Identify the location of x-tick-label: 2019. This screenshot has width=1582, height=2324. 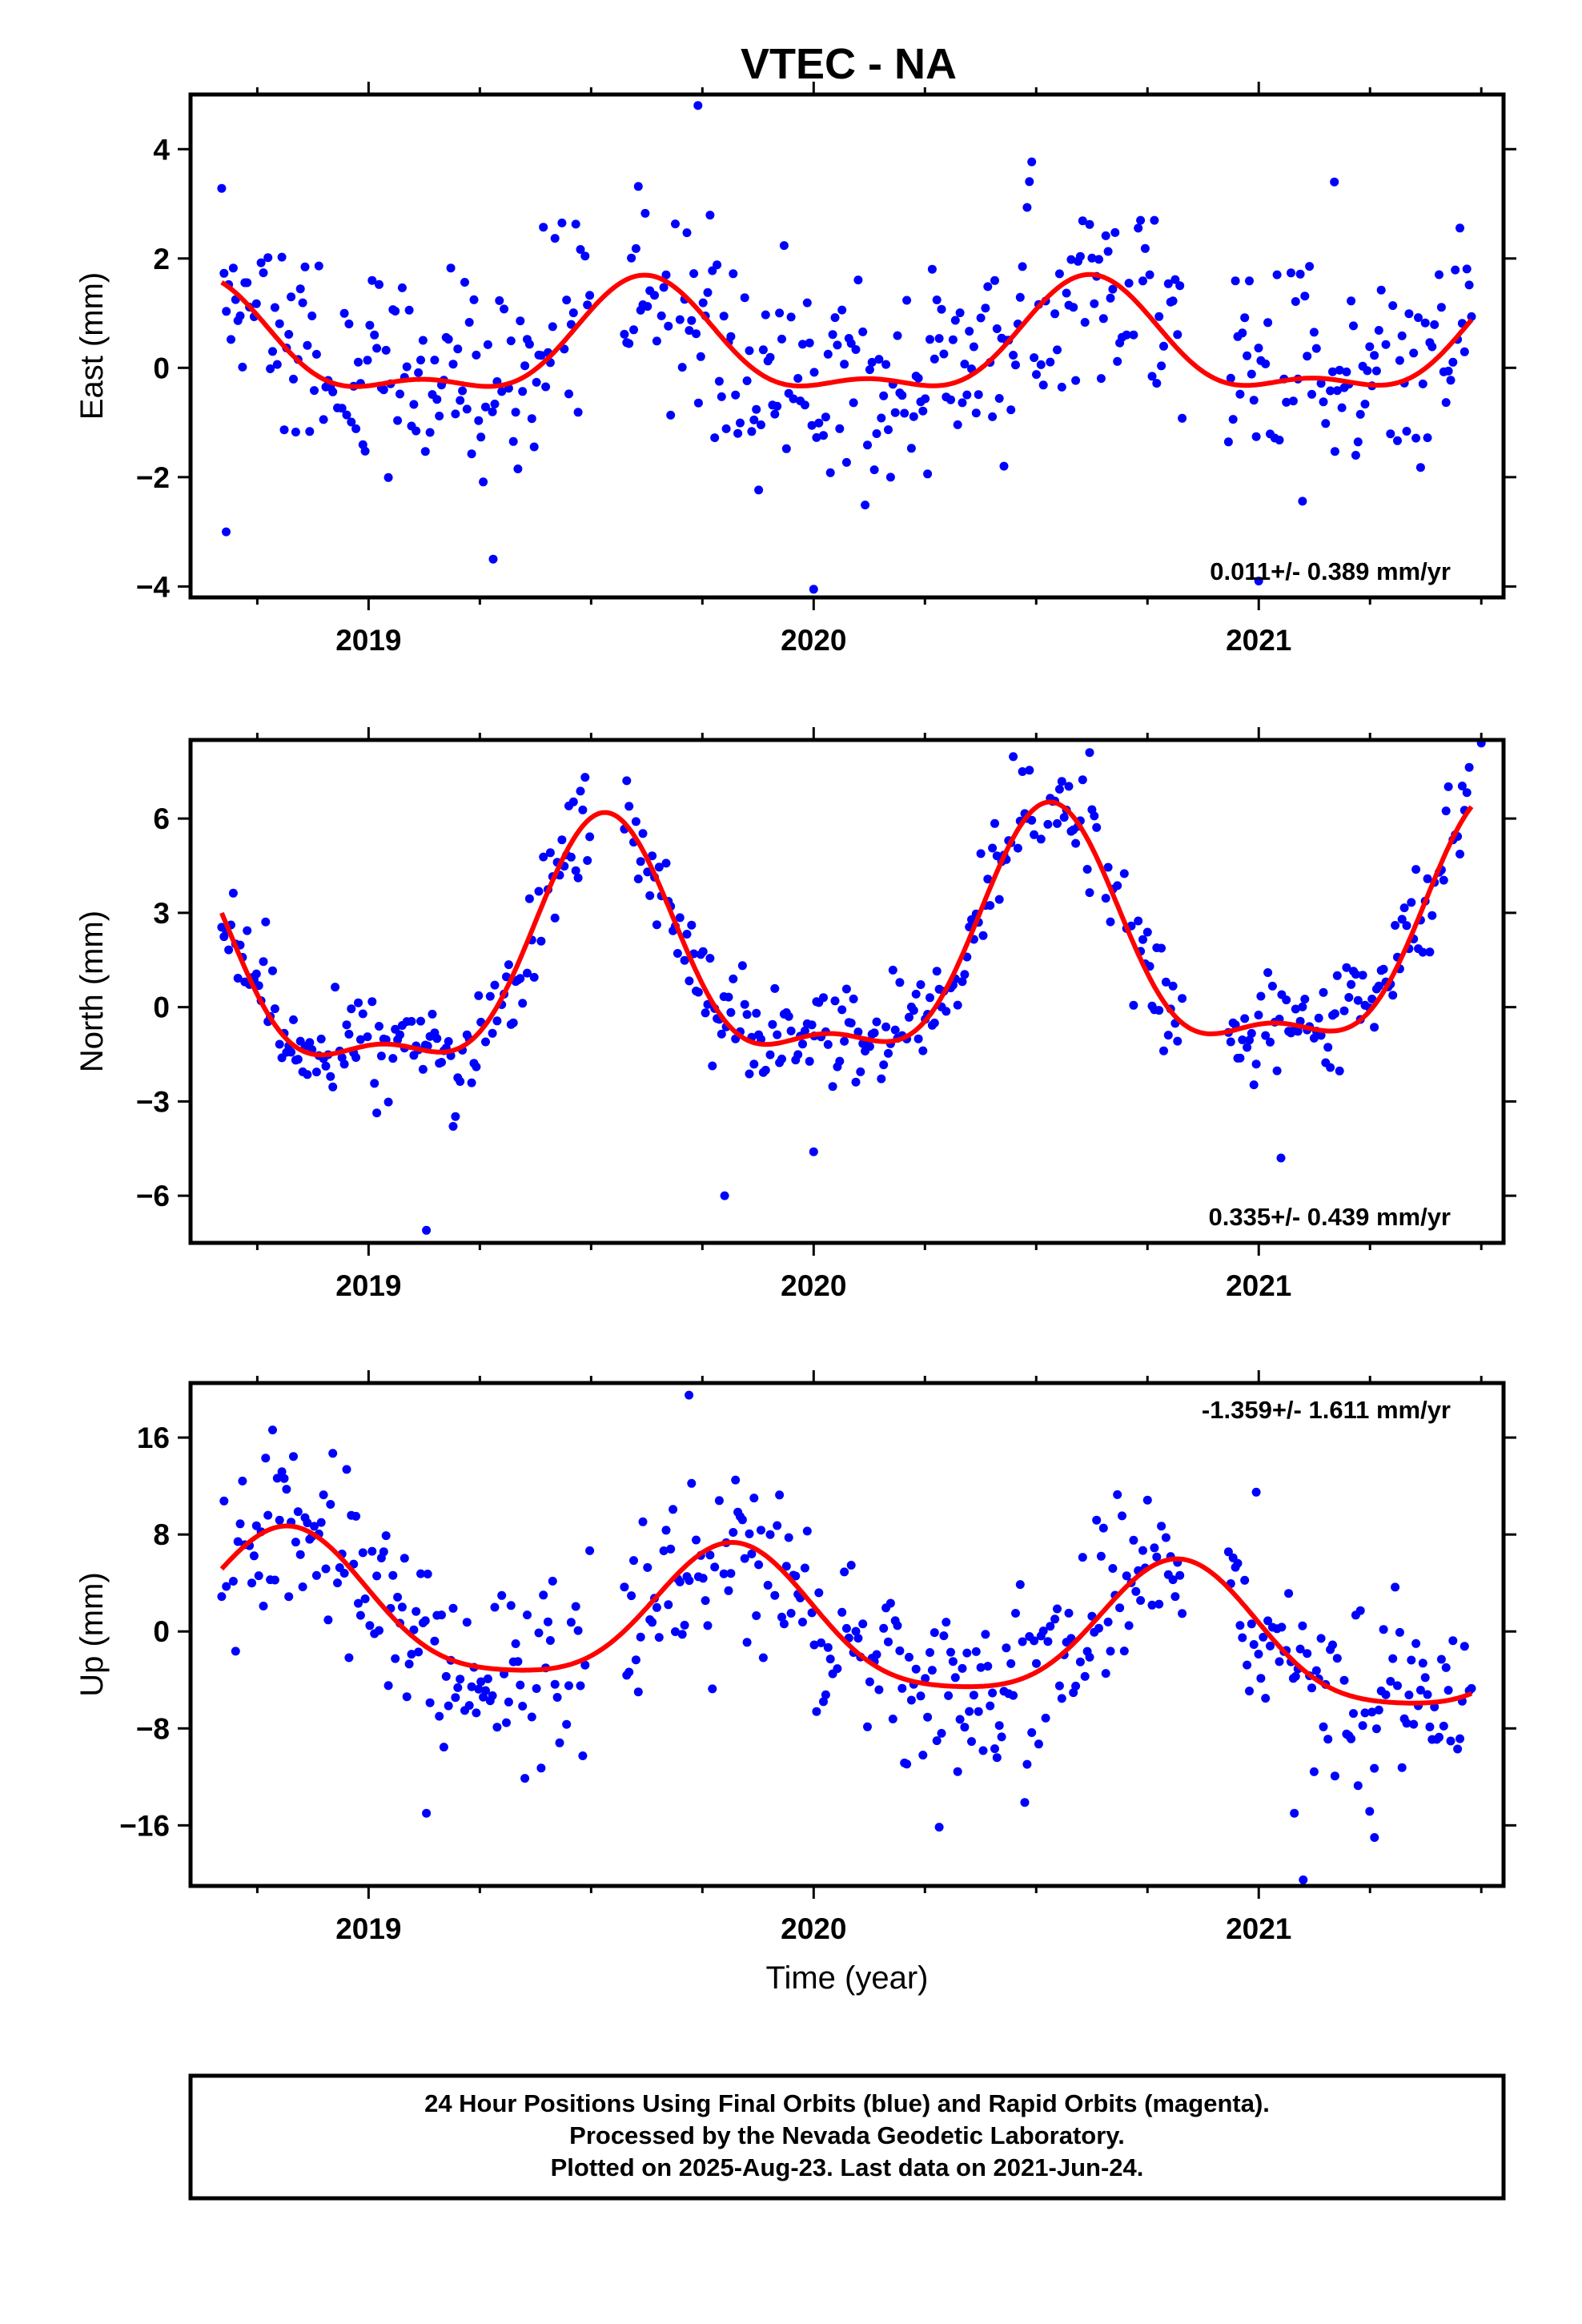
(368, 1285).